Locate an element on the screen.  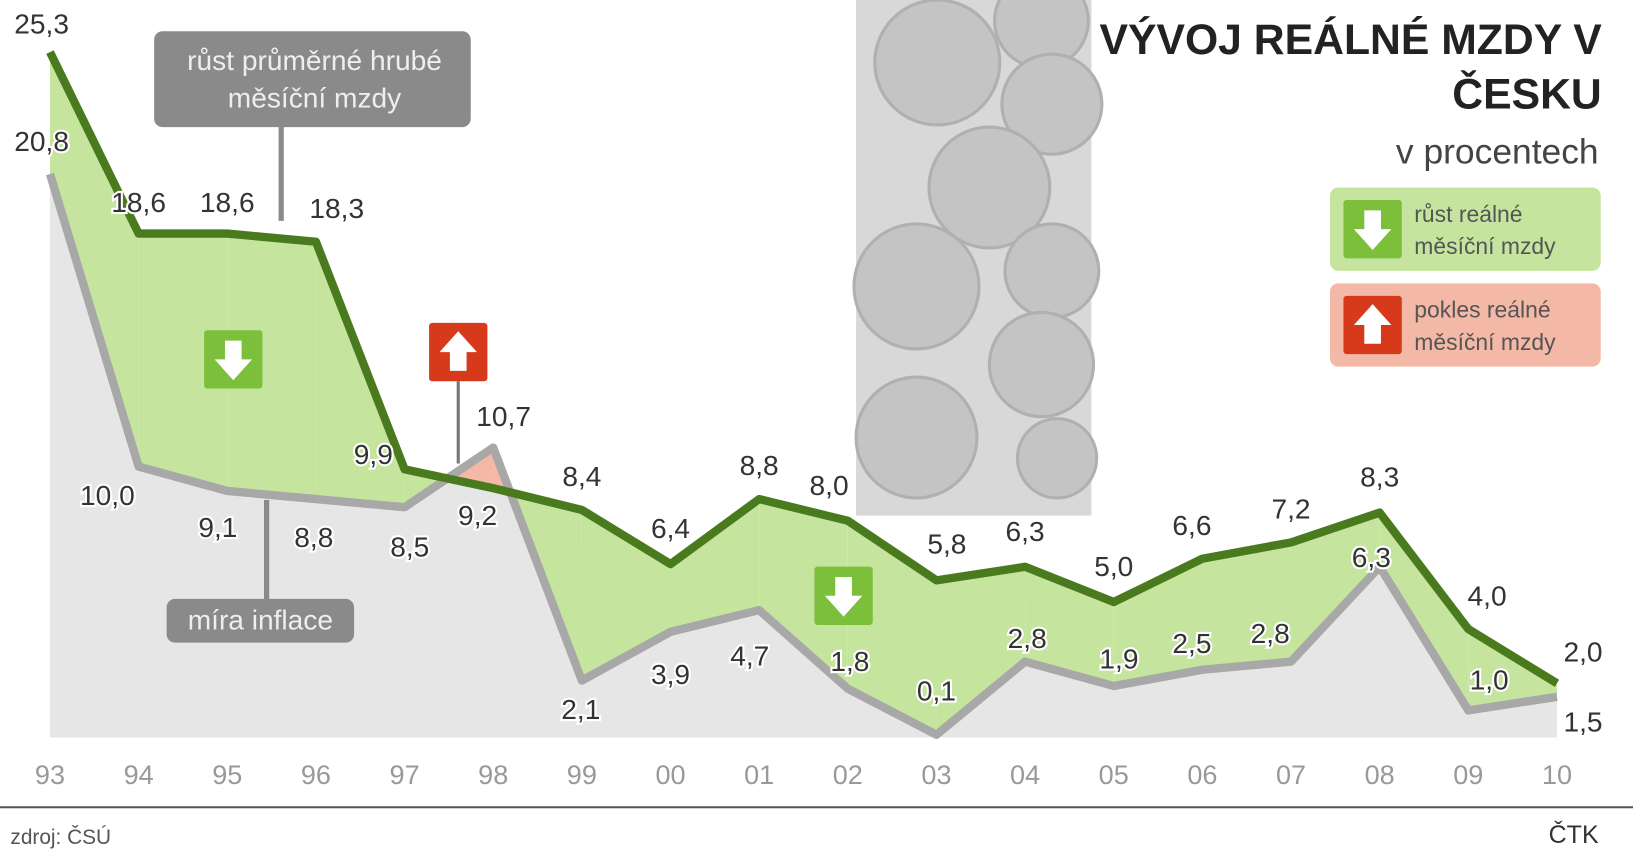
value-label: 4,7 is located at coordinates (749, 655).